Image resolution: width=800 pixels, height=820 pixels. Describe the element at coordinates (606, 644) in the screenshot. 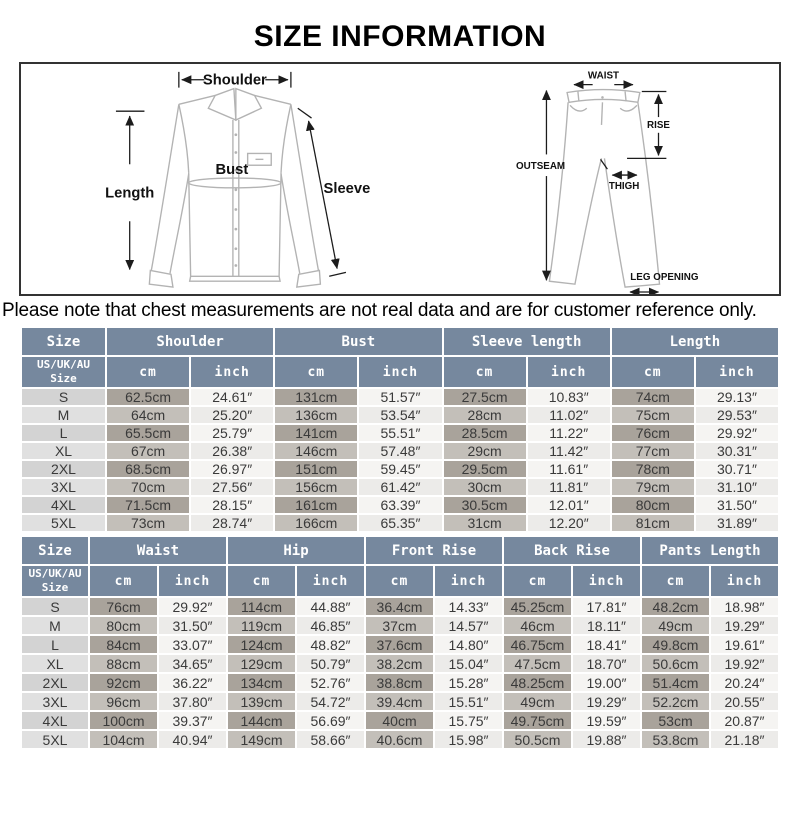

I see `inch-cell: 18.41″` at that location.